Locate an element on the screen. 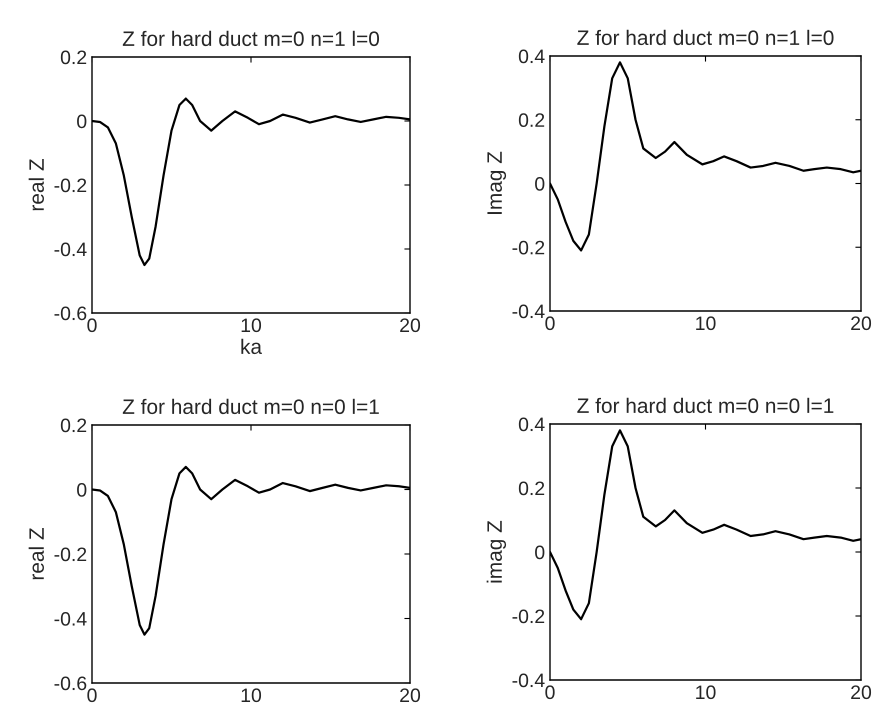  y-axis-title: imag Z is located at coordinates (496, 551).